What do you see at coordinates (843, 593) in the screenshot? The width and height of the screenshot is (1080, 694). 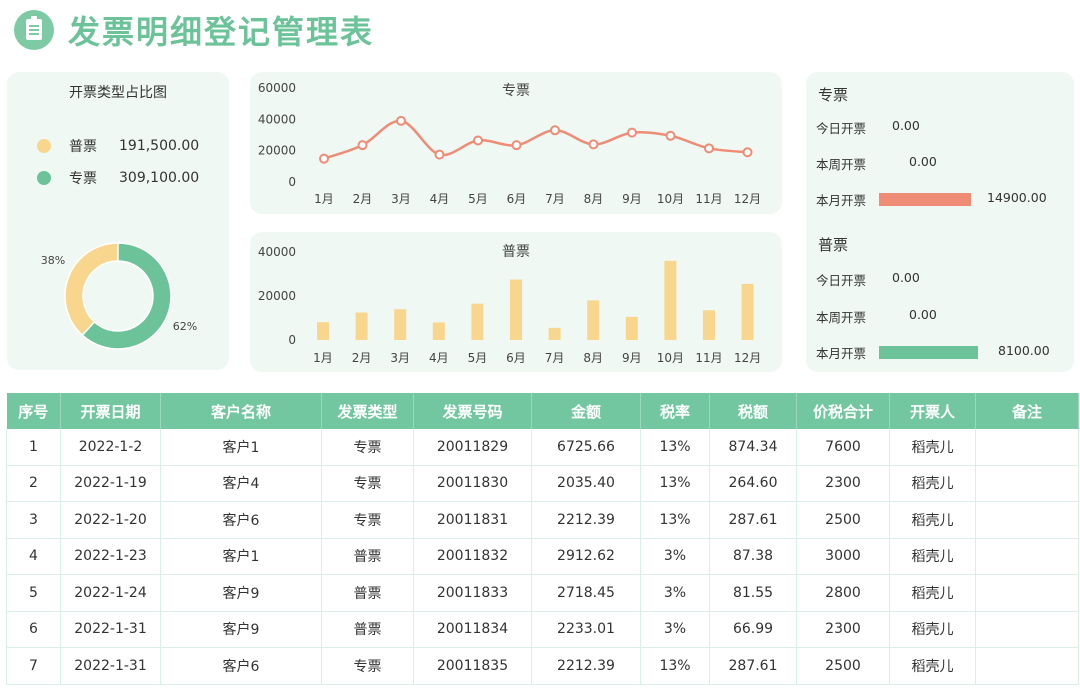 I see `col-total-cell: 2800` at bounding box center [843, 593].